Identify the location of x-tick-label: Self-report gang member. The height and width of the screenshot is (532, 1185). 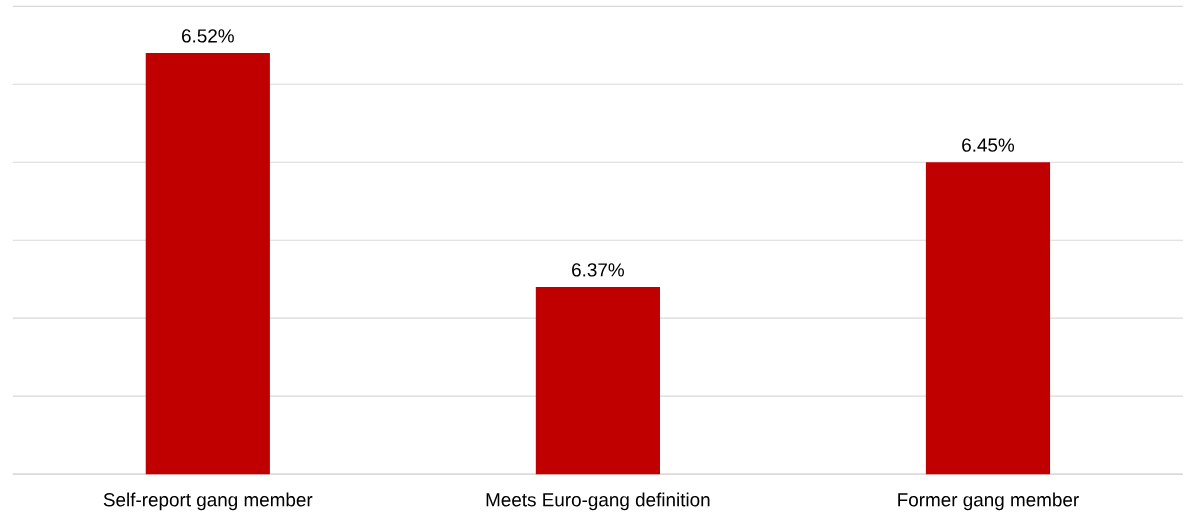
(208, 501).